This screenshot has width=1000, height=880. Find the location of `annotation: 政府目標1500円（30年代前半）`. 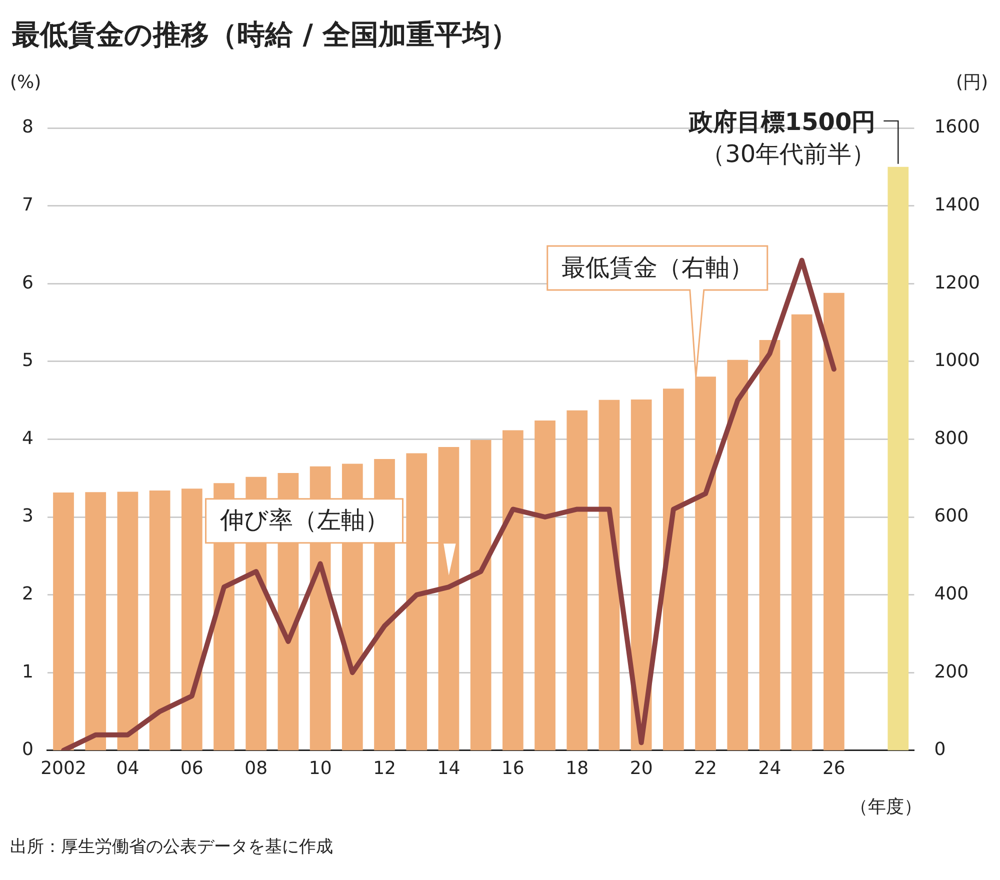

annotation: 政府目標1500円（30年代前半） is located at coordinates (782, 138).